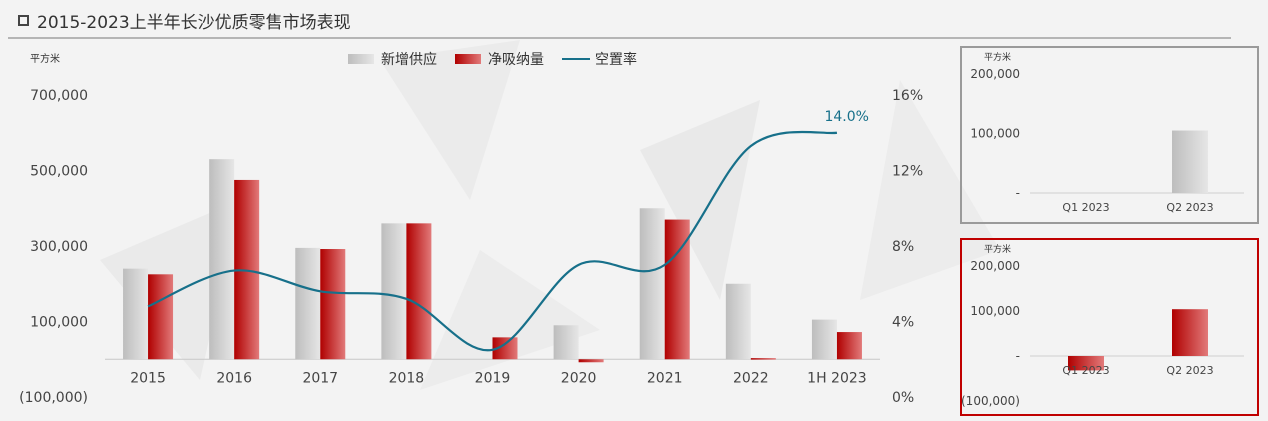 The width and height of the screenshot is (1268, 421). I want to click on x-tick-label: 2022, so click(751, 378).